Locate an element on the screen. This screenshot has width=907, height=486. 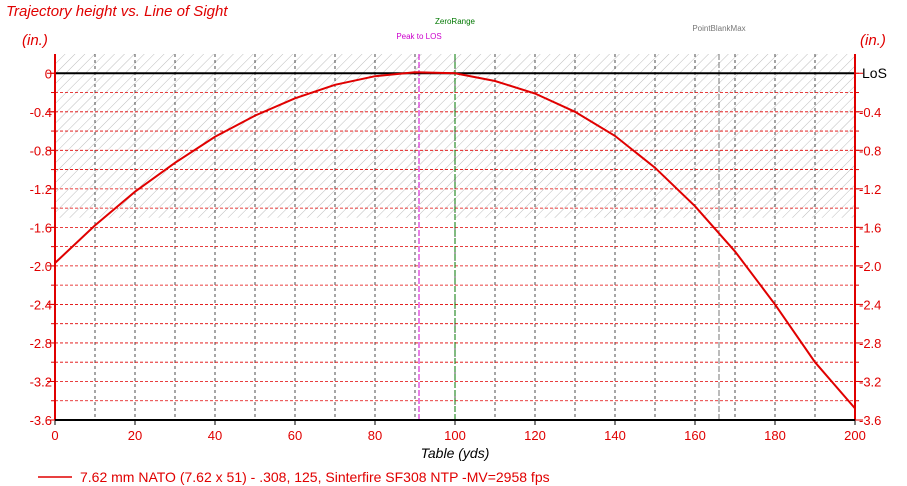
y-tick-label-right: -1.2 is located at coordinates (870, 189).